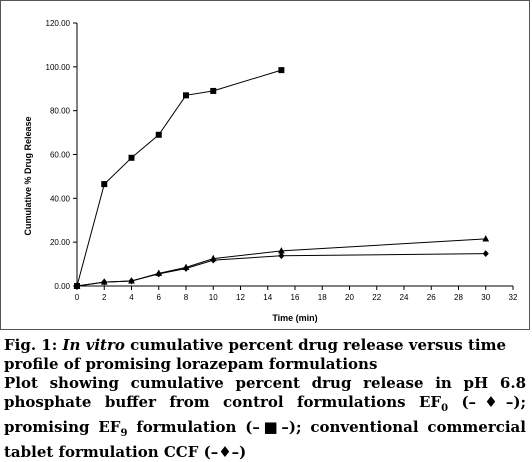 This screenshot has height=462, width=532. I want to click on x-tick-label: 30, so click(485, 297).